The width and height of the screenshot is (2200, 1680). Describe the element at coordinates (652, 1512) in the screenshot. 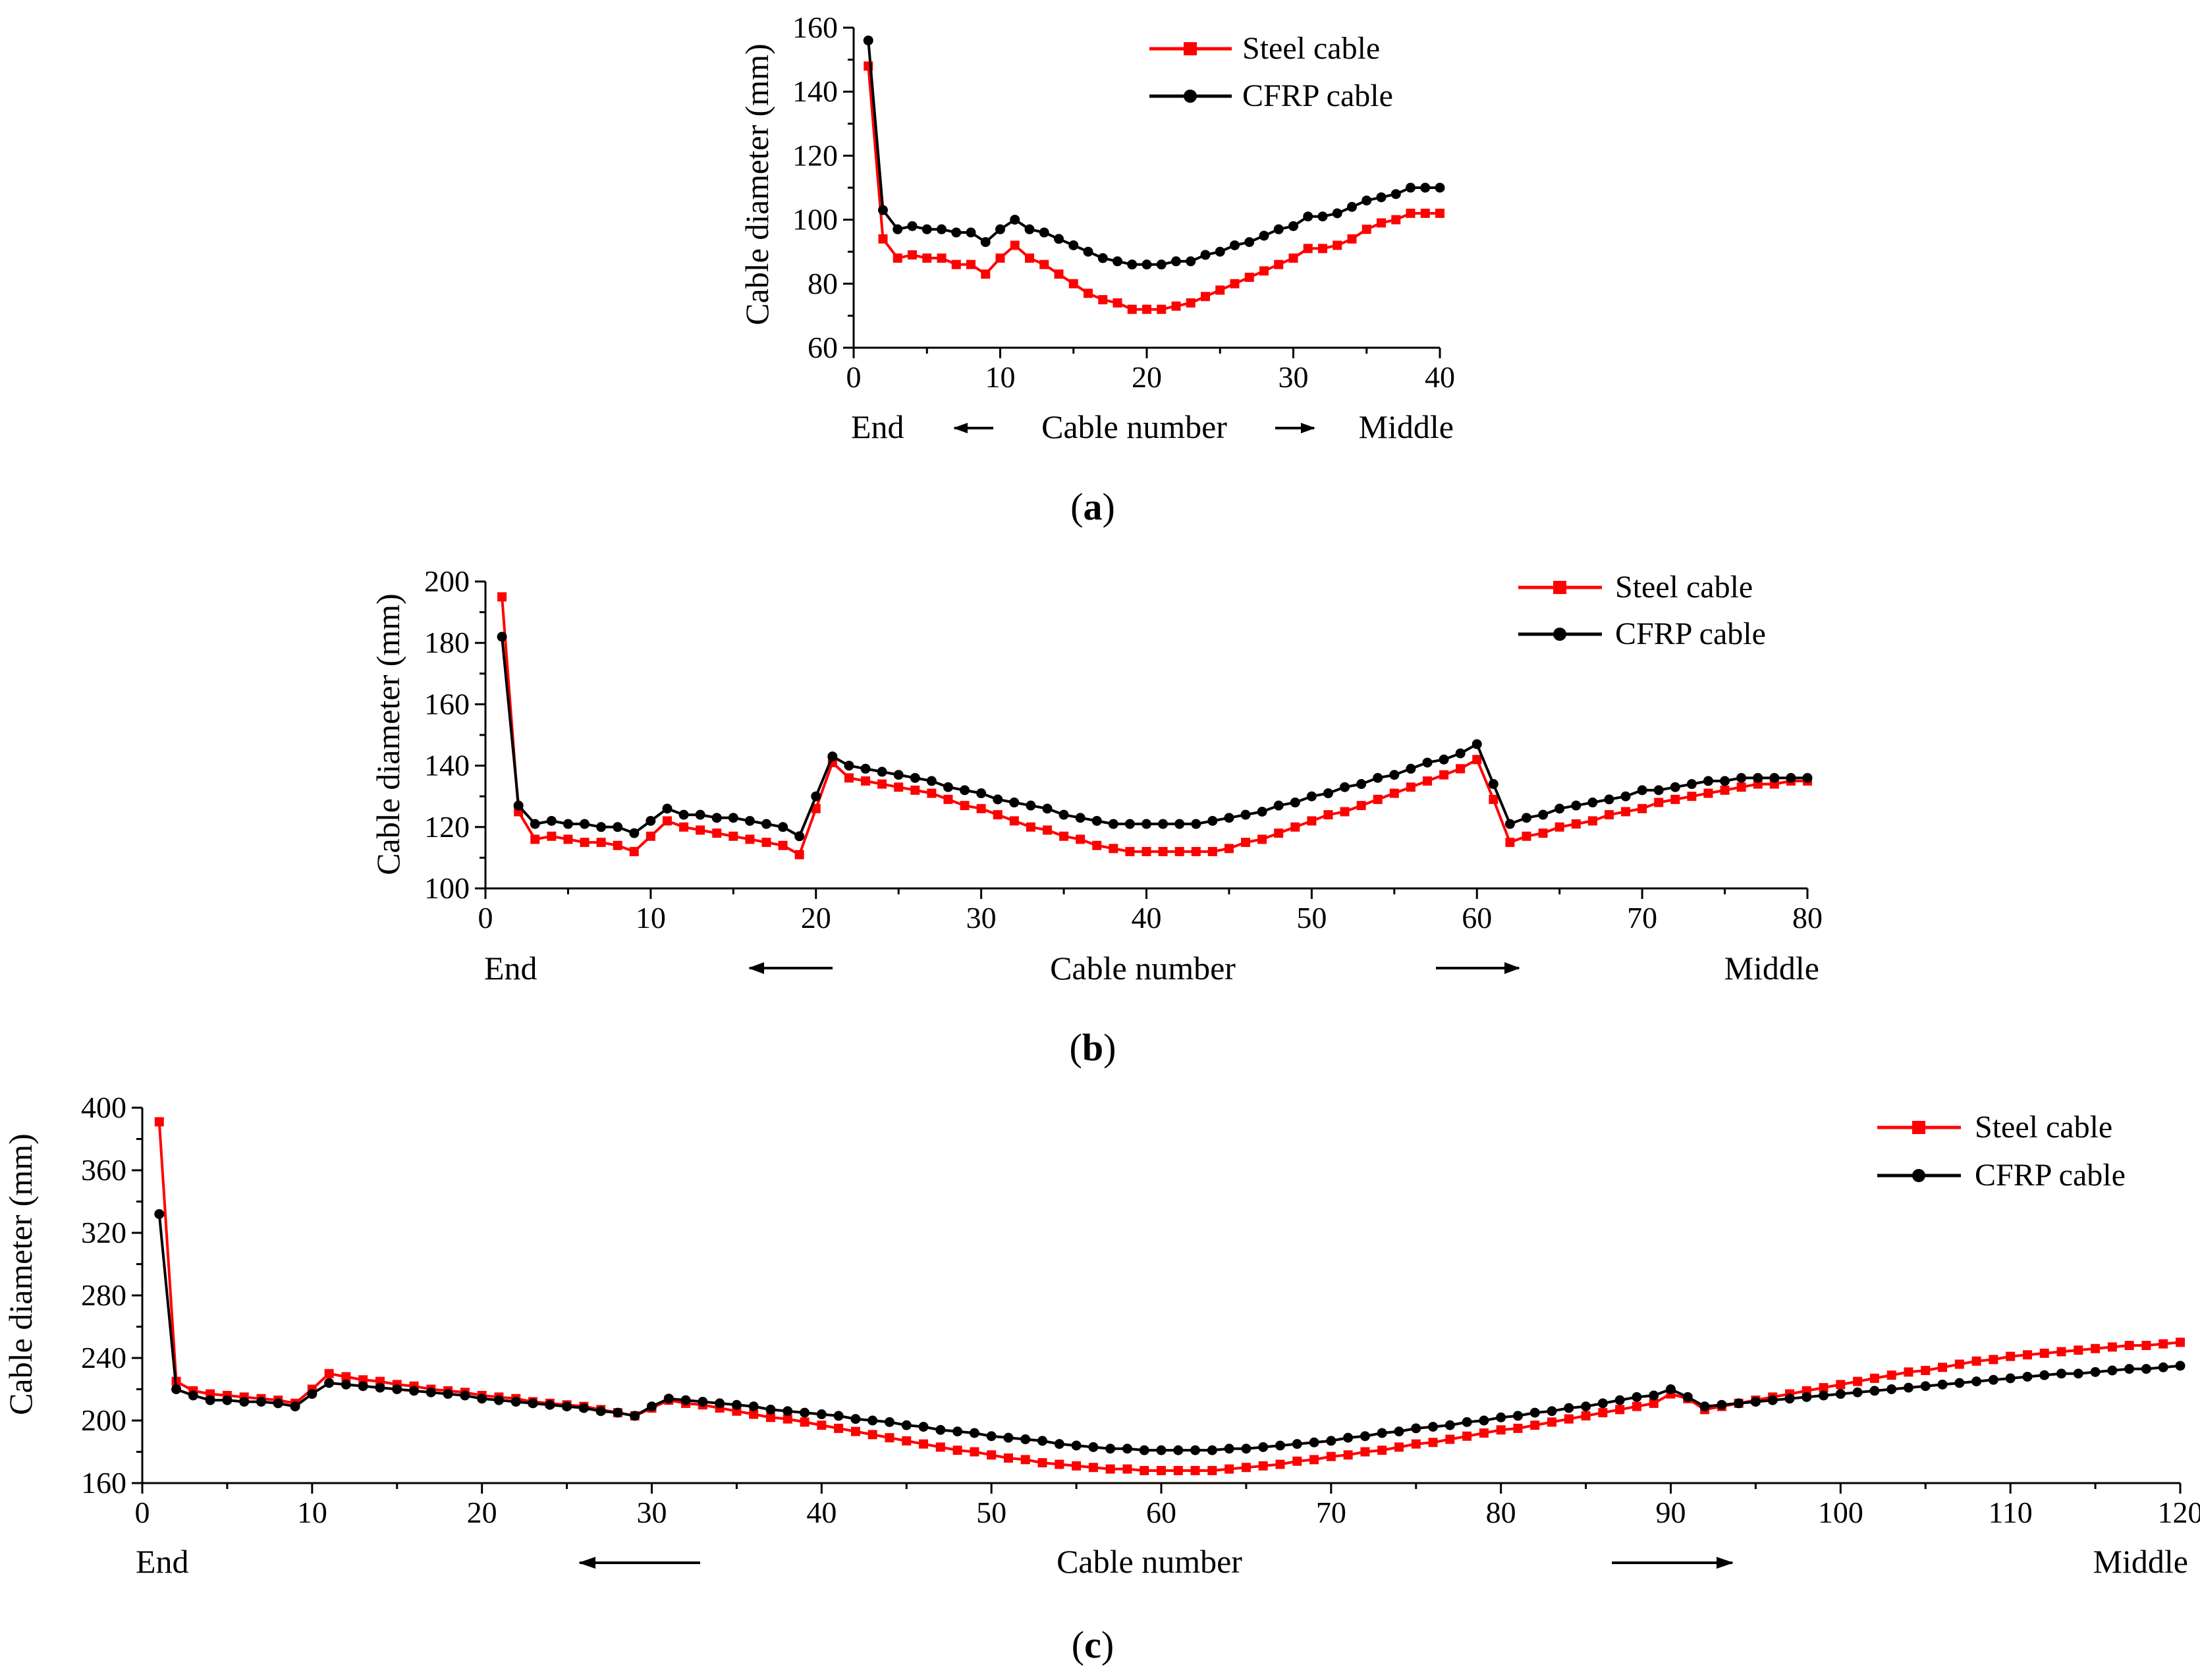

I see `x-tick-label: 30` at that location.